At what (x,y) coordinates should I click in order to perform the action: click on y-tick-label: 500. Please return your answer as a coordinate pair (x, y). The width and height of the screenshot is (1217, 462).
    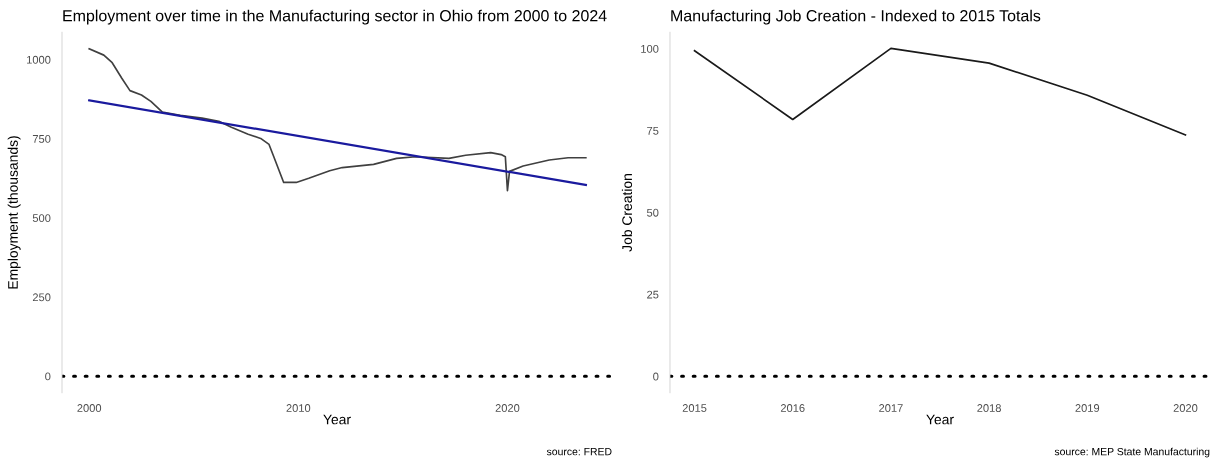
    Looking at the image, I should click on (41, 218).